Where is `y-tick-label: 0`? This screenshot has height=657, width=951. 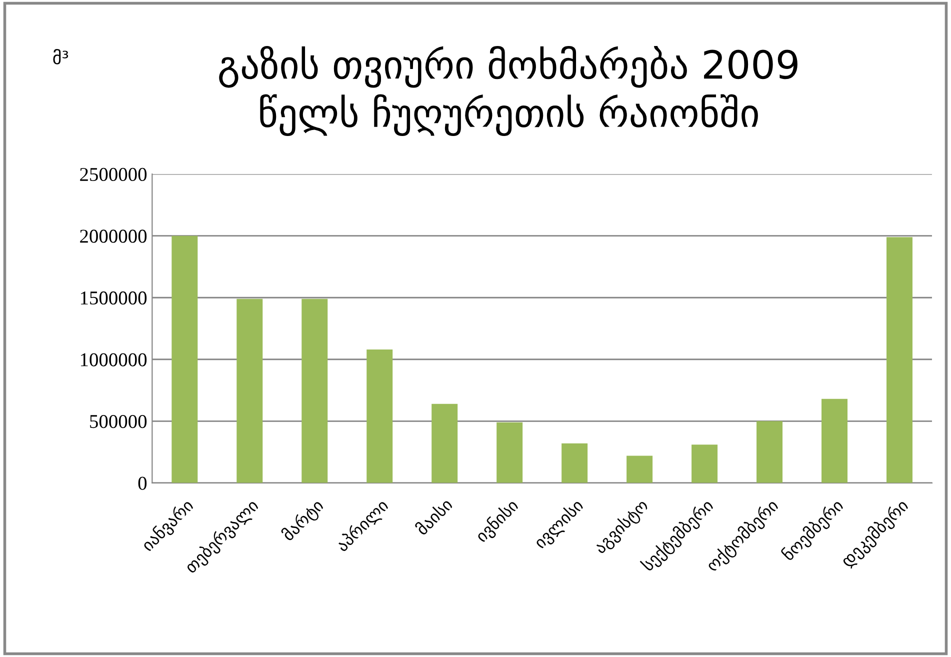
y-tick-label: 0 is located at coordinates (142, 483).